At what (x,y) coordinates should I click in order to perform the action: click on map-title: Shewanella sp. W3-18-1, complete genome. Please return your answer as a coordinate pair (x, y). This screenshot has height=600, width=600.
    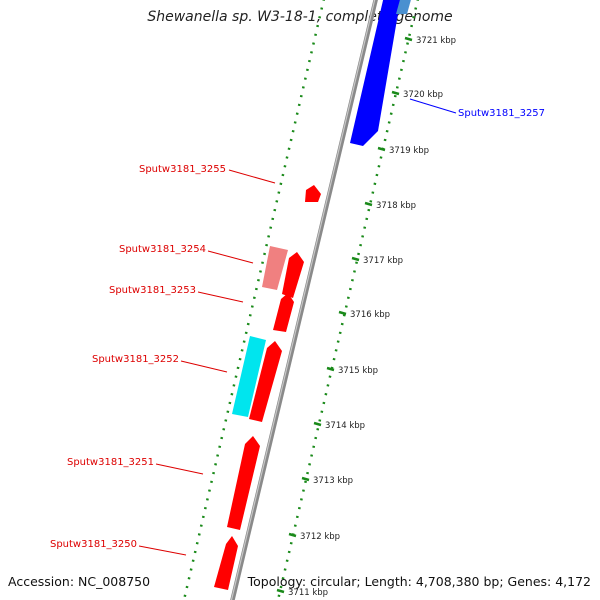
    Looking at the image, I should click on (300, 17).